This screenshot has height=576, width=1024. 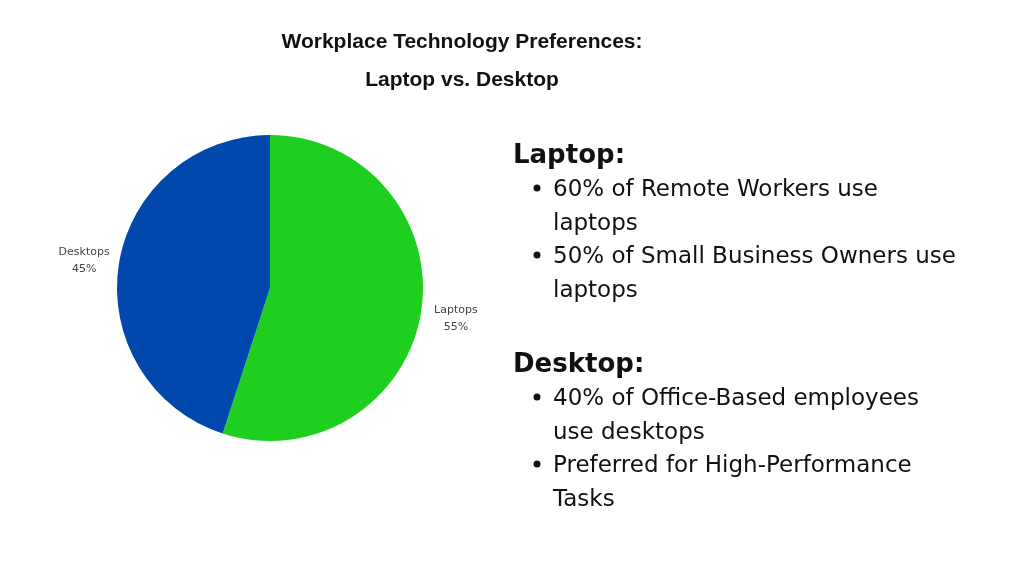 I want to click on text: 40% of Office-Based employees use desktops, so click(x=736, y=414).